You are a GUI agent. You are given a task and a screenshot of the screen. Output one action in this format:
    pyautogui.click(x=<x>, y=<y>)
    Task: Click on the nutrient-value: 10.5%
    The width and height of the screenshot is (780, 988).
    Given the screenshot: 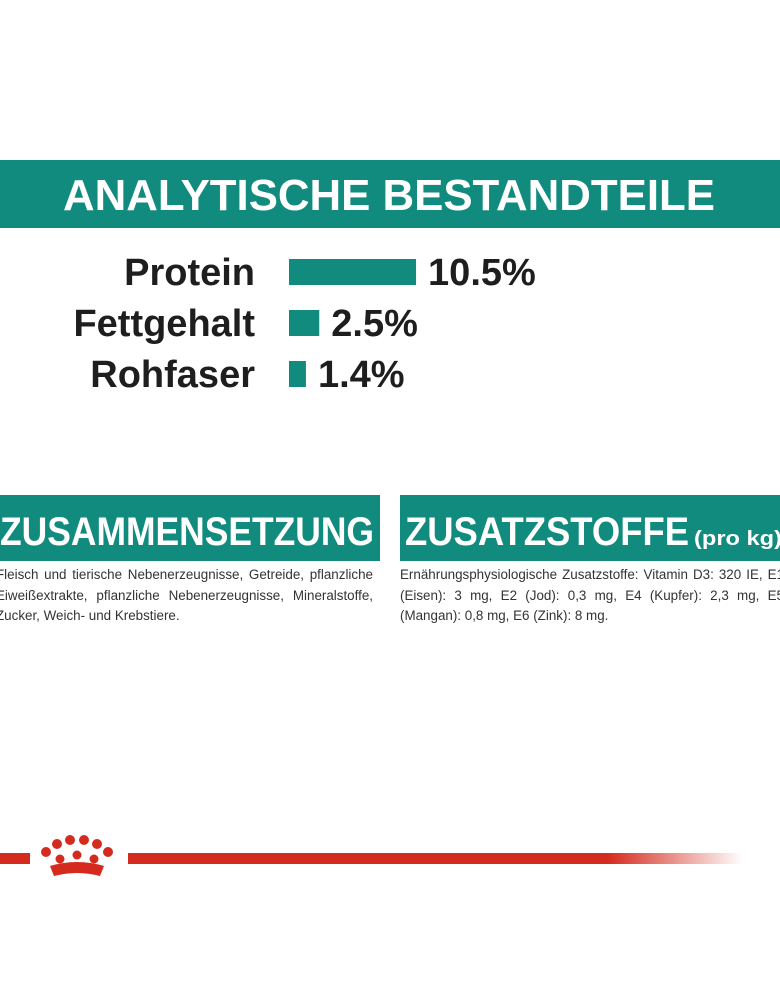 What is the action you would take?
    pyautogui.click(x=482, y=273)
    